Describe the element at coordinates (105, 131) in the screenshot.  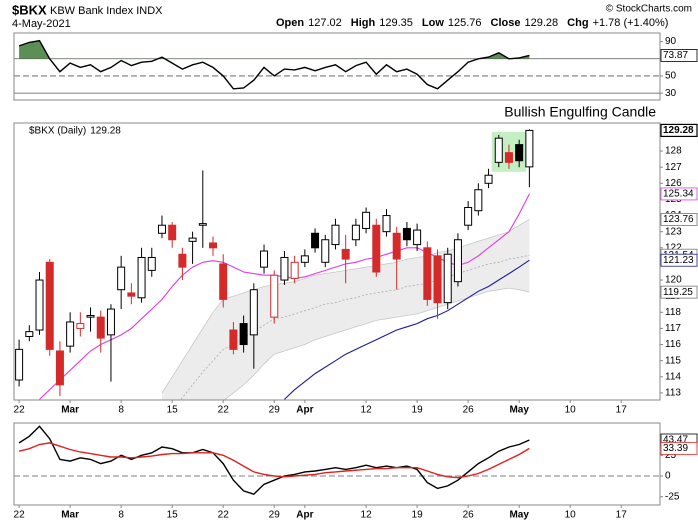
I see `legend-value: 129.28` at that location.